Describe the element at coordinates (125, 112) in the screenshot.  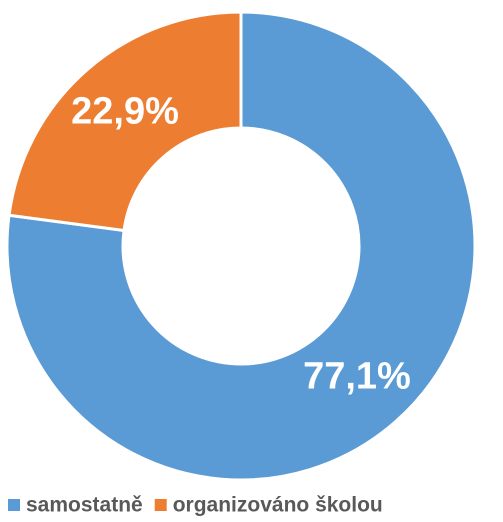
I see `value-label: 22,9%` at that location.